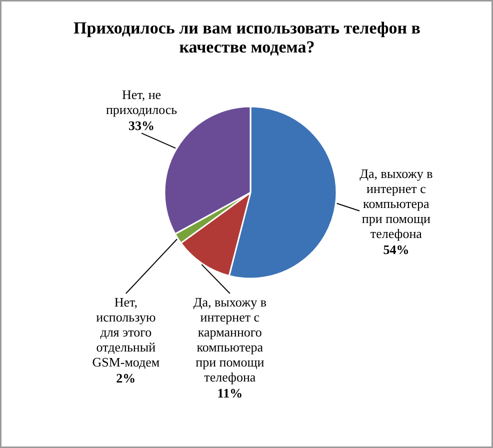 Image resolution: width=493 pixels, height=448 pixels. I want to click on slice-label: Нет, использую для этого отдельный GSM-модем, so click(126, 332).